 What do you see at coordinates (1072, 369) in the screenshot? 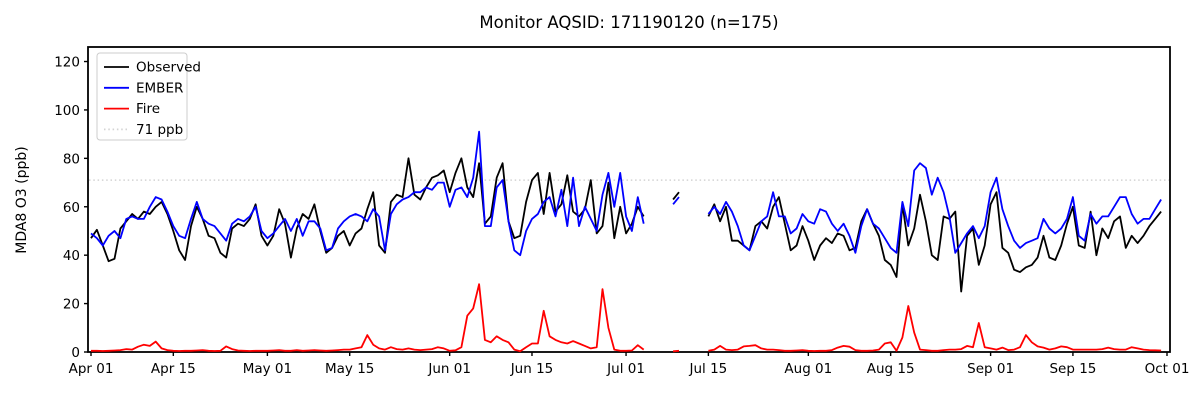
I see `x-tick-label: Sep 15` at bounding box center [1072, 369].